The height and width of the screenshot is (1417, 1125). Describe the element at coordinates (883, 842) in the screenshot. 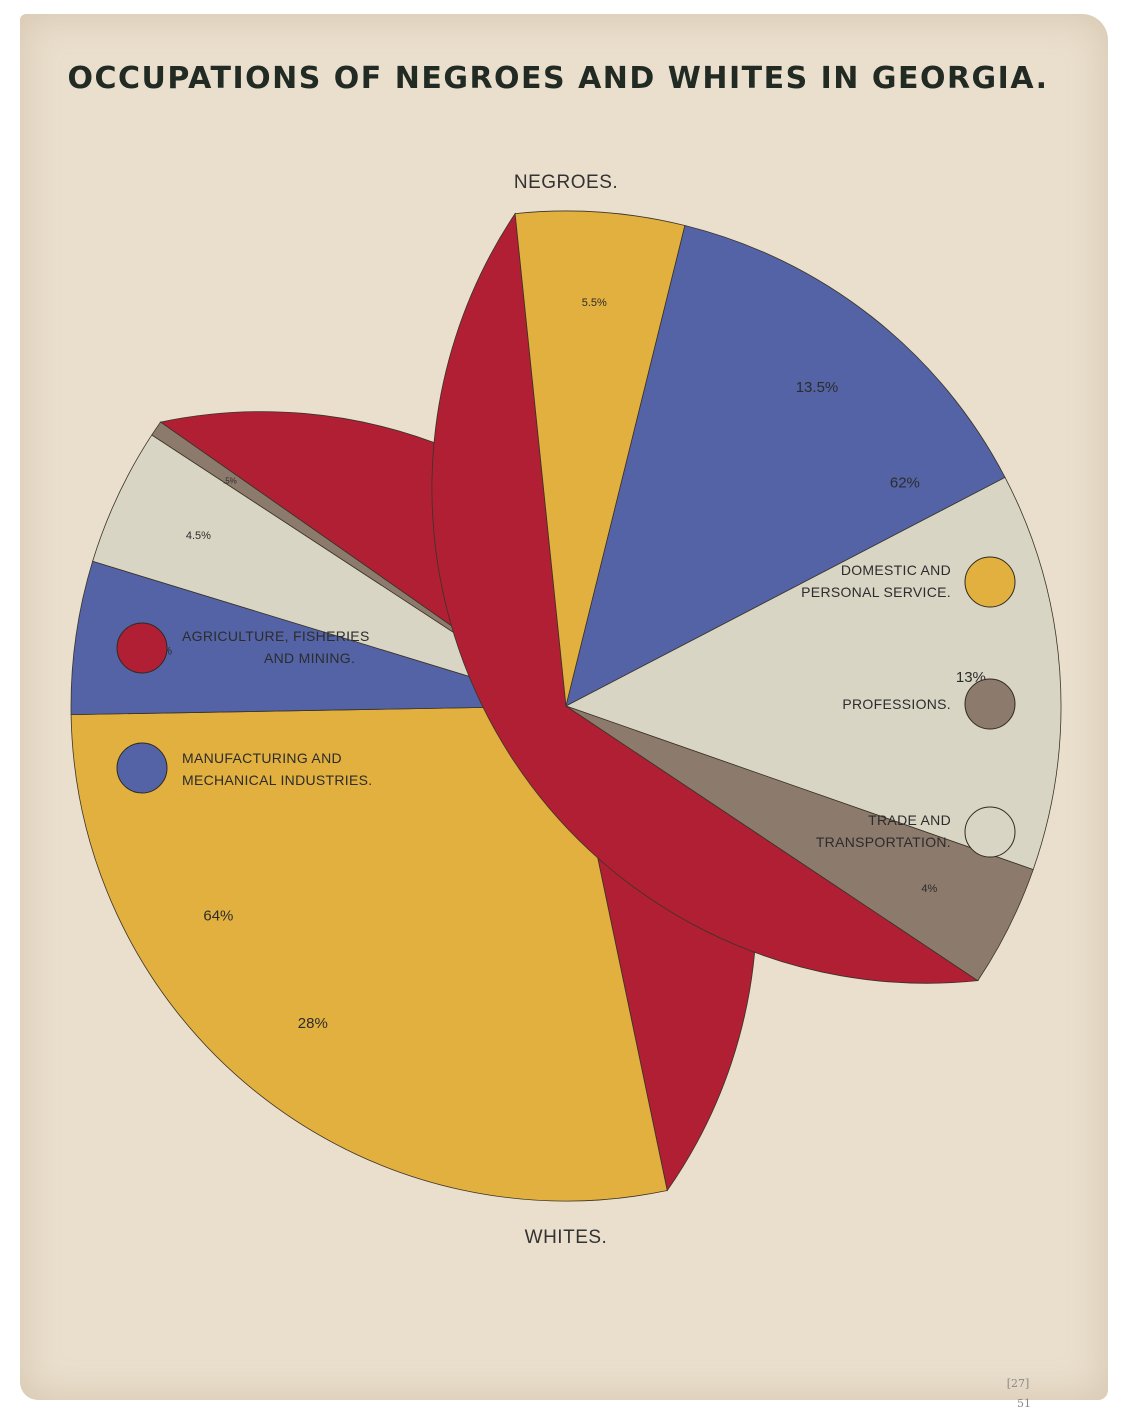

I see `legend-label-trade-line-2: TRANSPORTATION.` at that location.